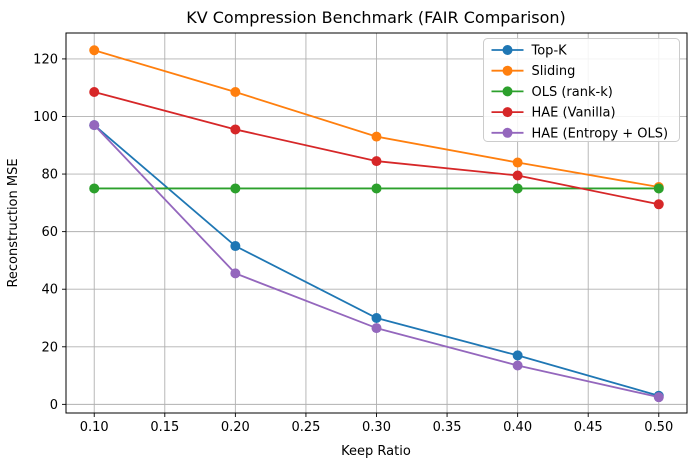  What do you see at coordinates (549, 51) in the screenshot?
I see `legend-label: Top-K` at bounding box center [549, 51].